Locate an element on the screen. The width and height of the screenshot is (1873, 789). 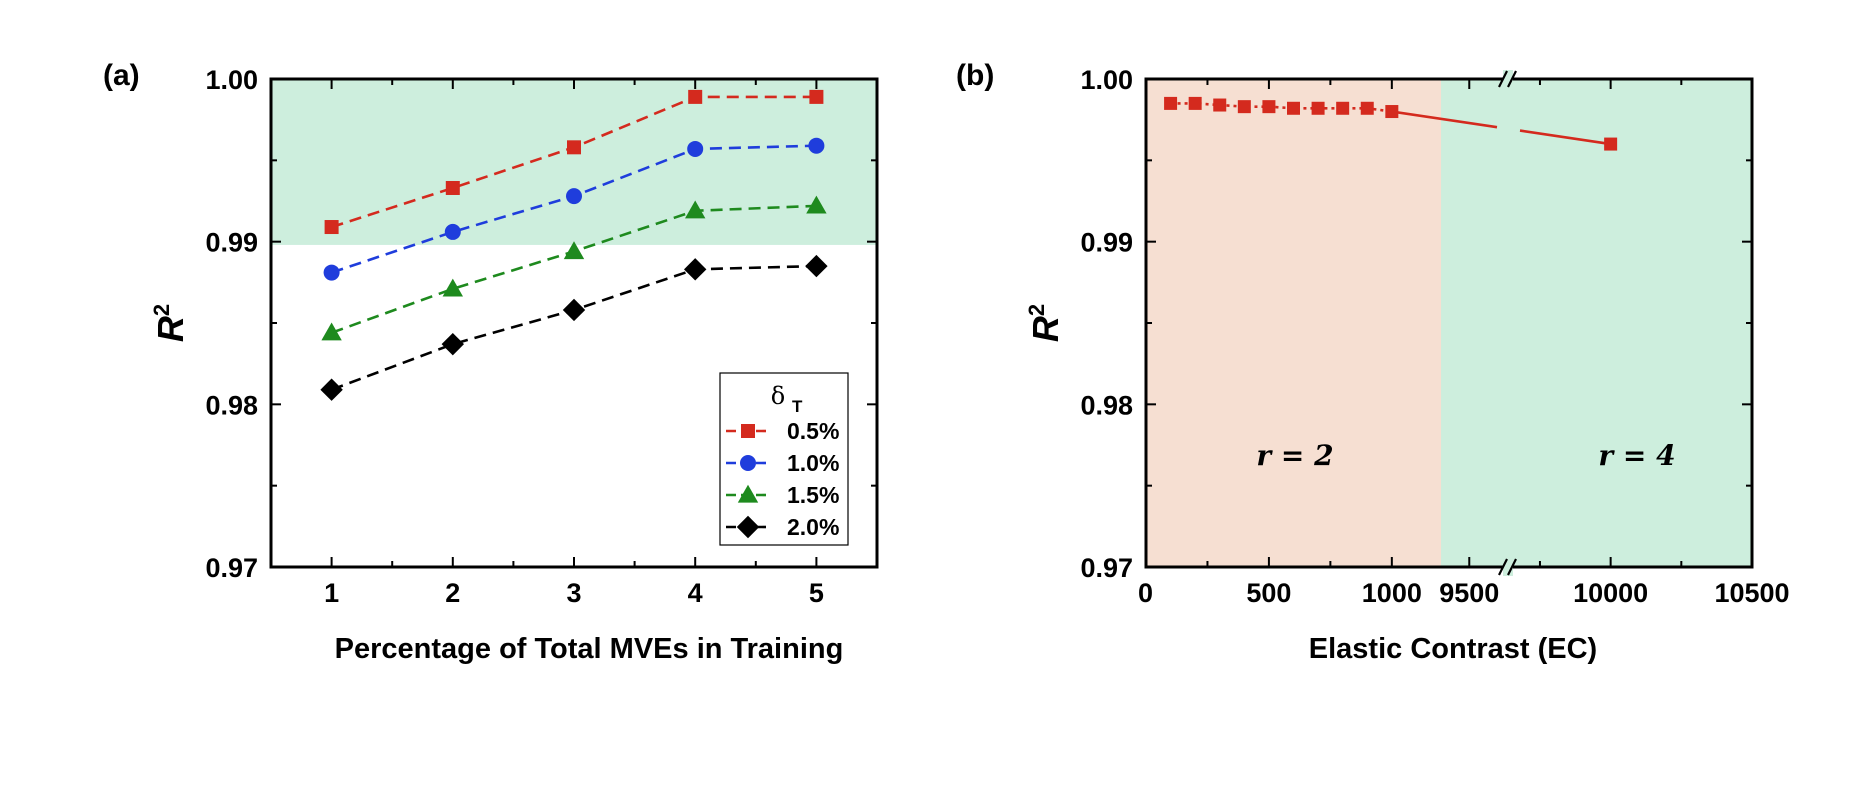
panel-b-x-tick-label: 10500 is located at coordinates (1751, 593).